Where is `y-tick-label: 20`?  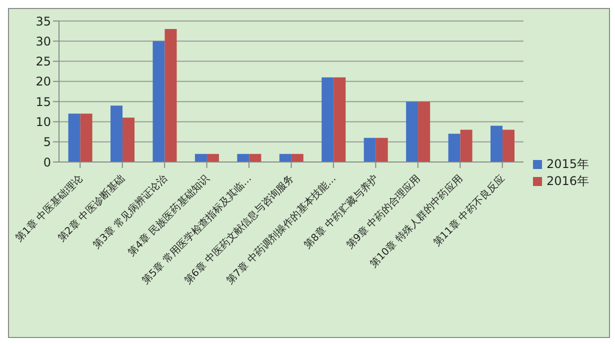
y-tick-label: 20 is located at coordinates (43, 81).